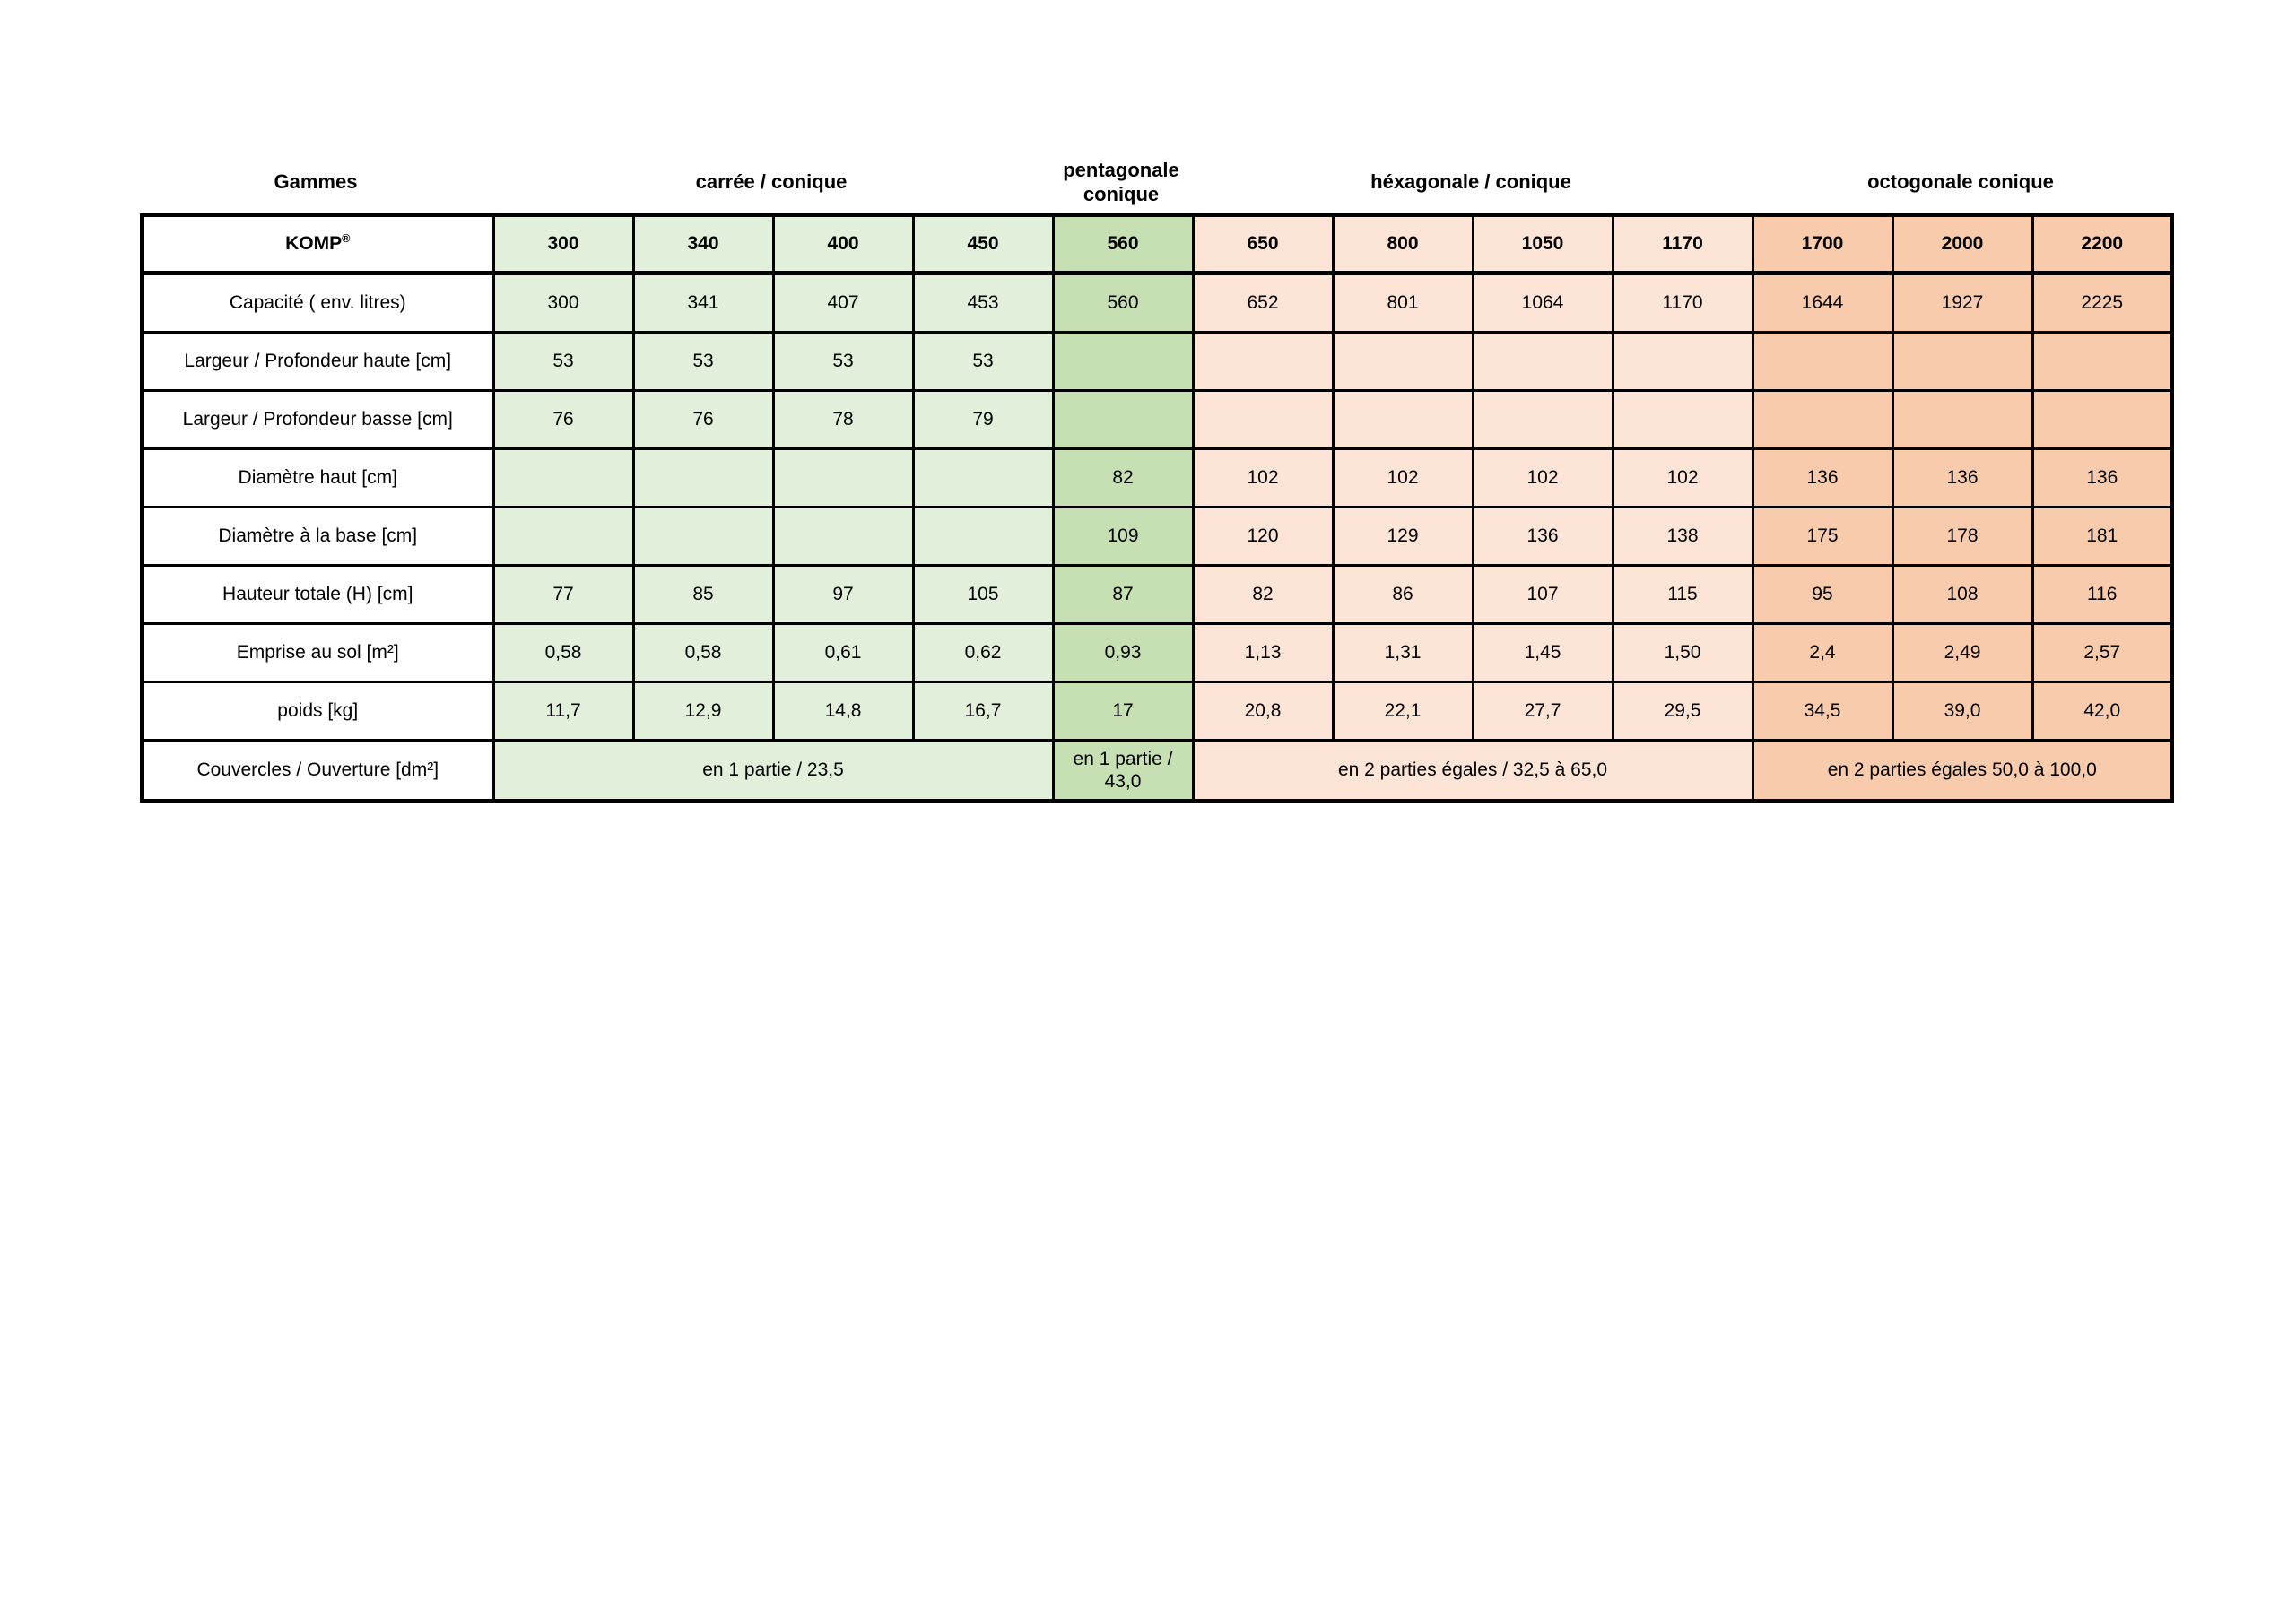  What do you see at coordinates (1263, 652) in the screenshot?
I see `data-cell: 1,13` at bounding box center [1263, 652].